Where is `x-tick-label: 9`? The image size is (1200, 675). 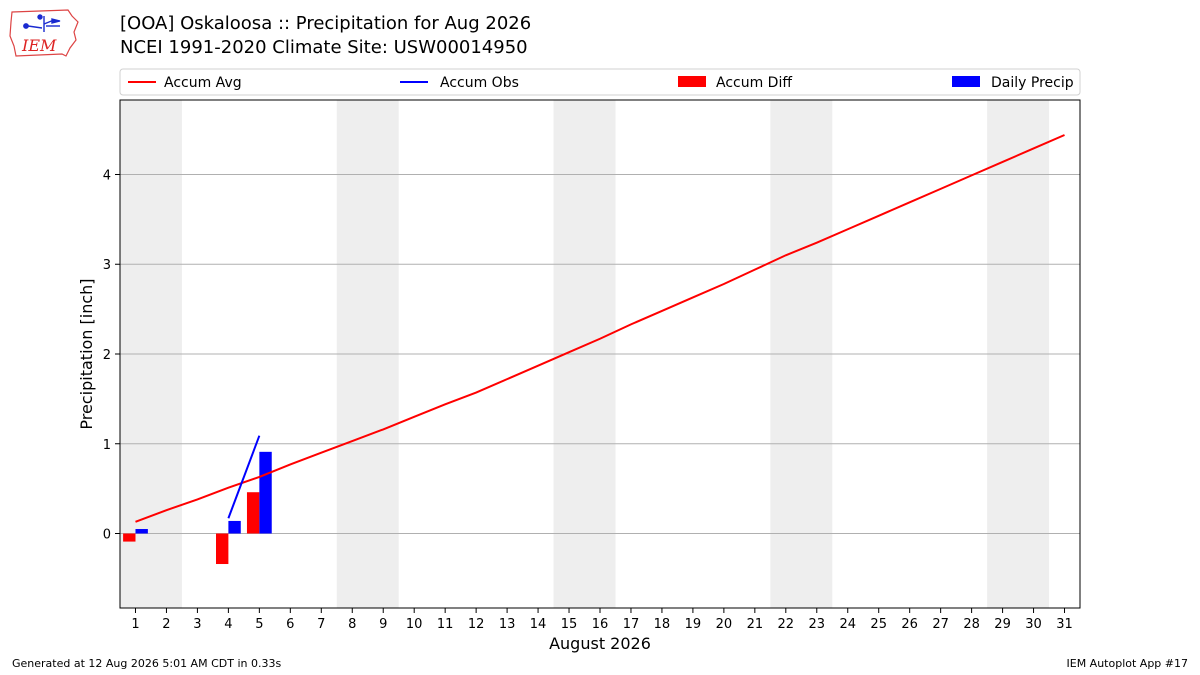
x-tick-label: 9 is located at coordinates (383, 624).